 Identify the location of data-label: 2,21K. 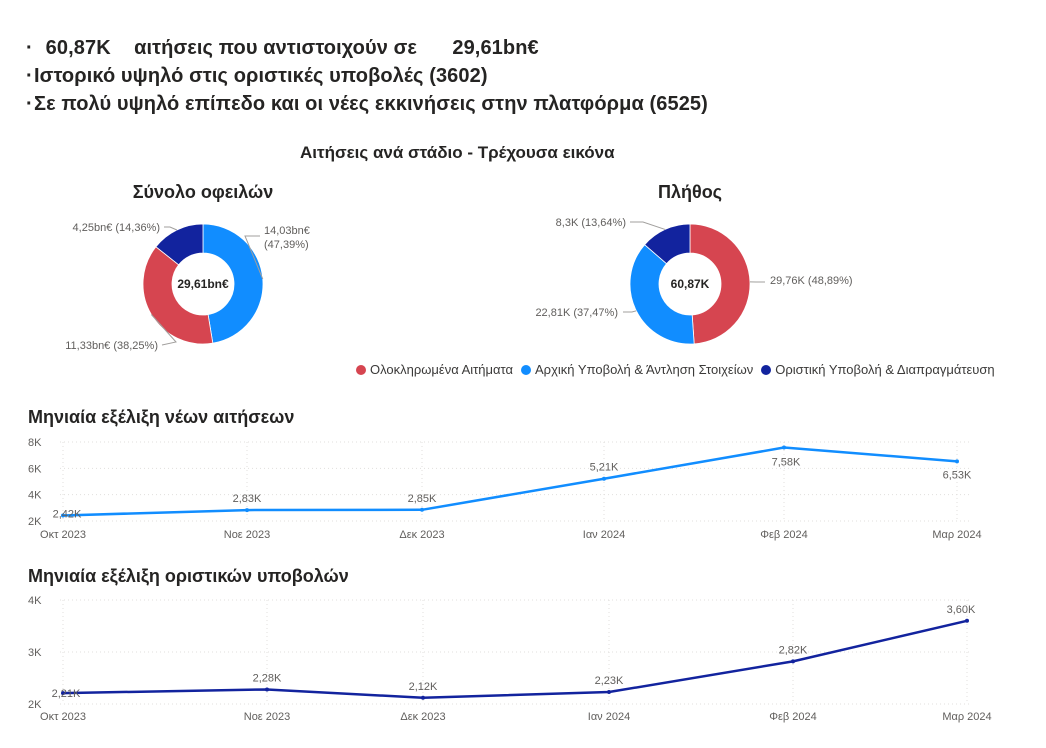
(66, 694).